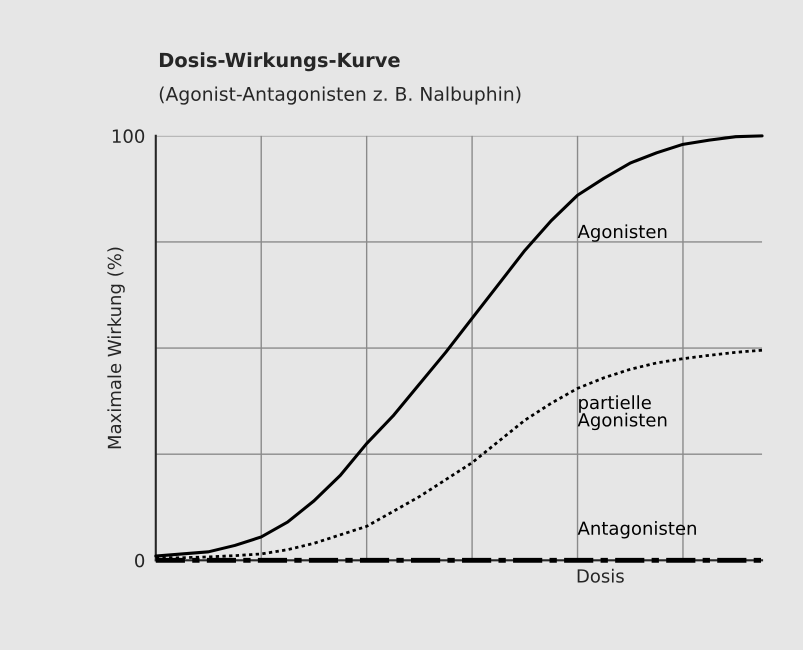 This screenshot has width=803, height=650. I want to click on chart-subtitle: (Agonist-Antagonisten z. B. Nalbuphin), so click(340, 95).